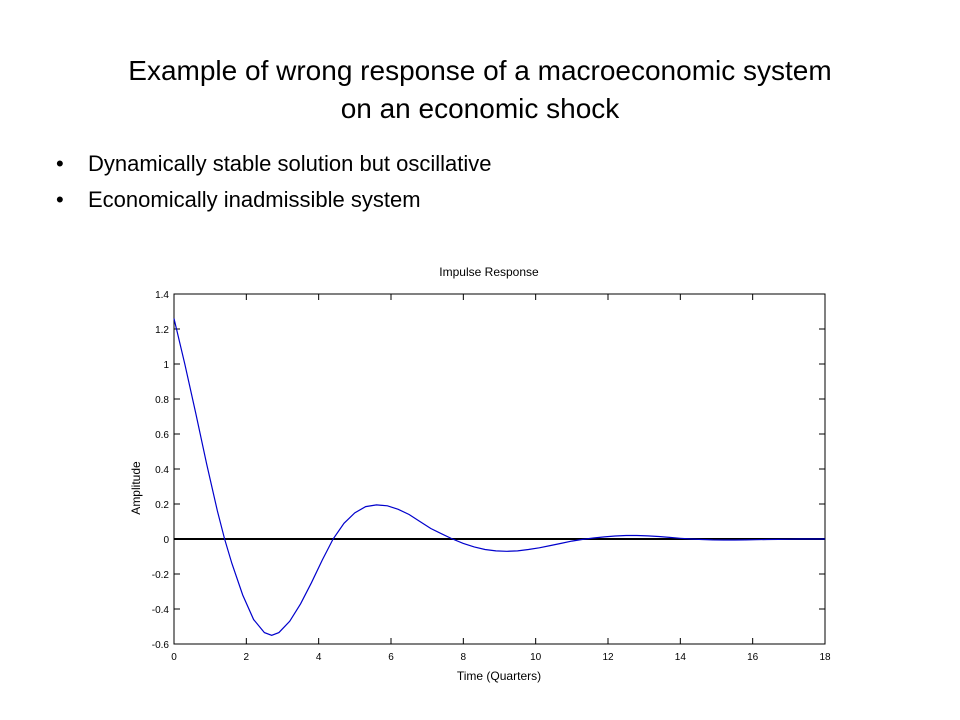 The height and width of the screenshot is (720, 960). I want to click on y-tick-label: 0, so click(166, 540).